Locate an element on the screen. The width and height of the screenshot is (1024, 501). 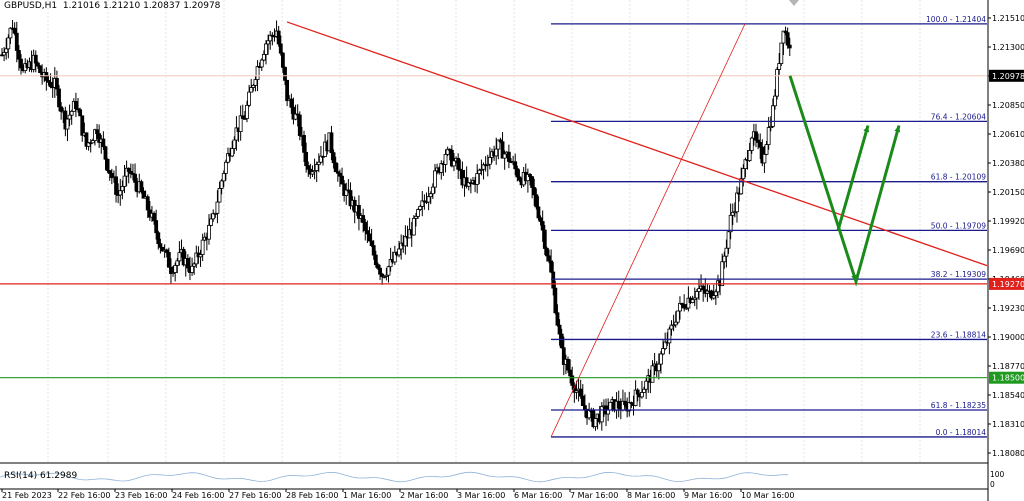
time-tick-label-2: 23 Feb 16:00 is located at coordinates (141, 495).